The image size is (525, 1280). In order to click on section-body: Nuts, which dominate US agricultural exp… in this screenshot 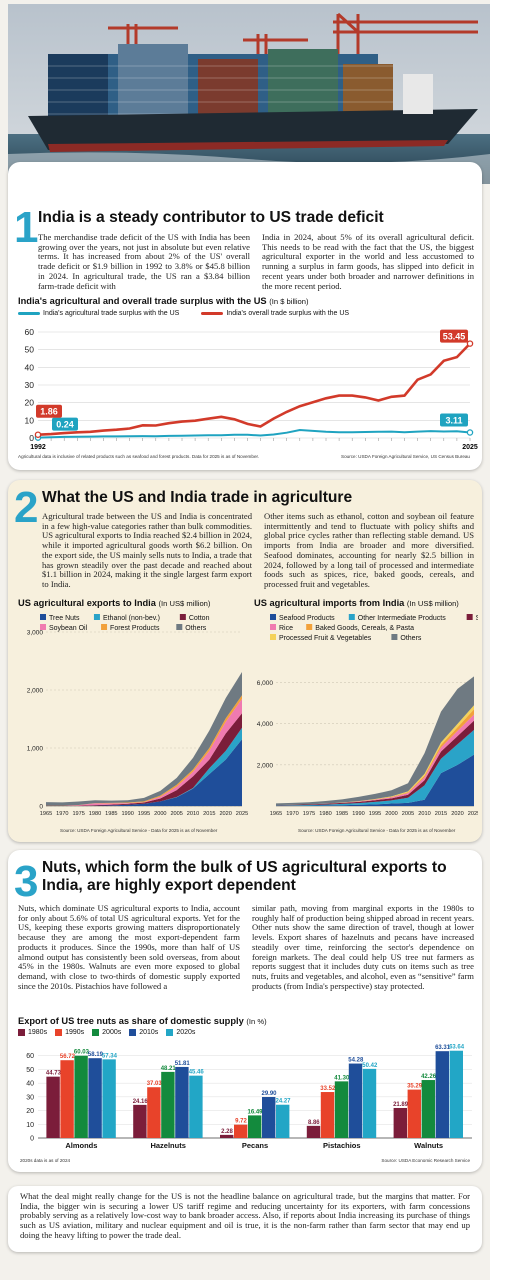, I will do `click(246, 947)`.